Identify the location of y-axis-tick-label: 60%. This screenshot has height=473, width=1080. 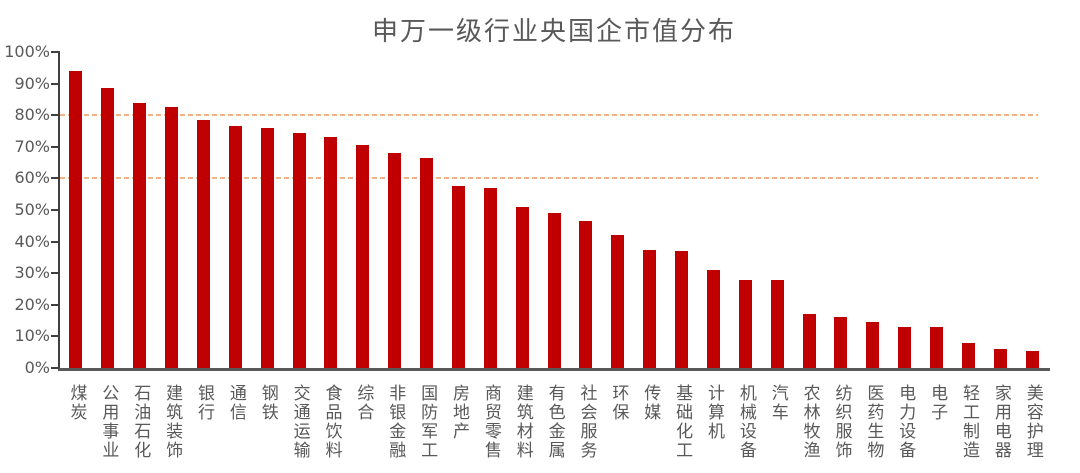
(32, 178).